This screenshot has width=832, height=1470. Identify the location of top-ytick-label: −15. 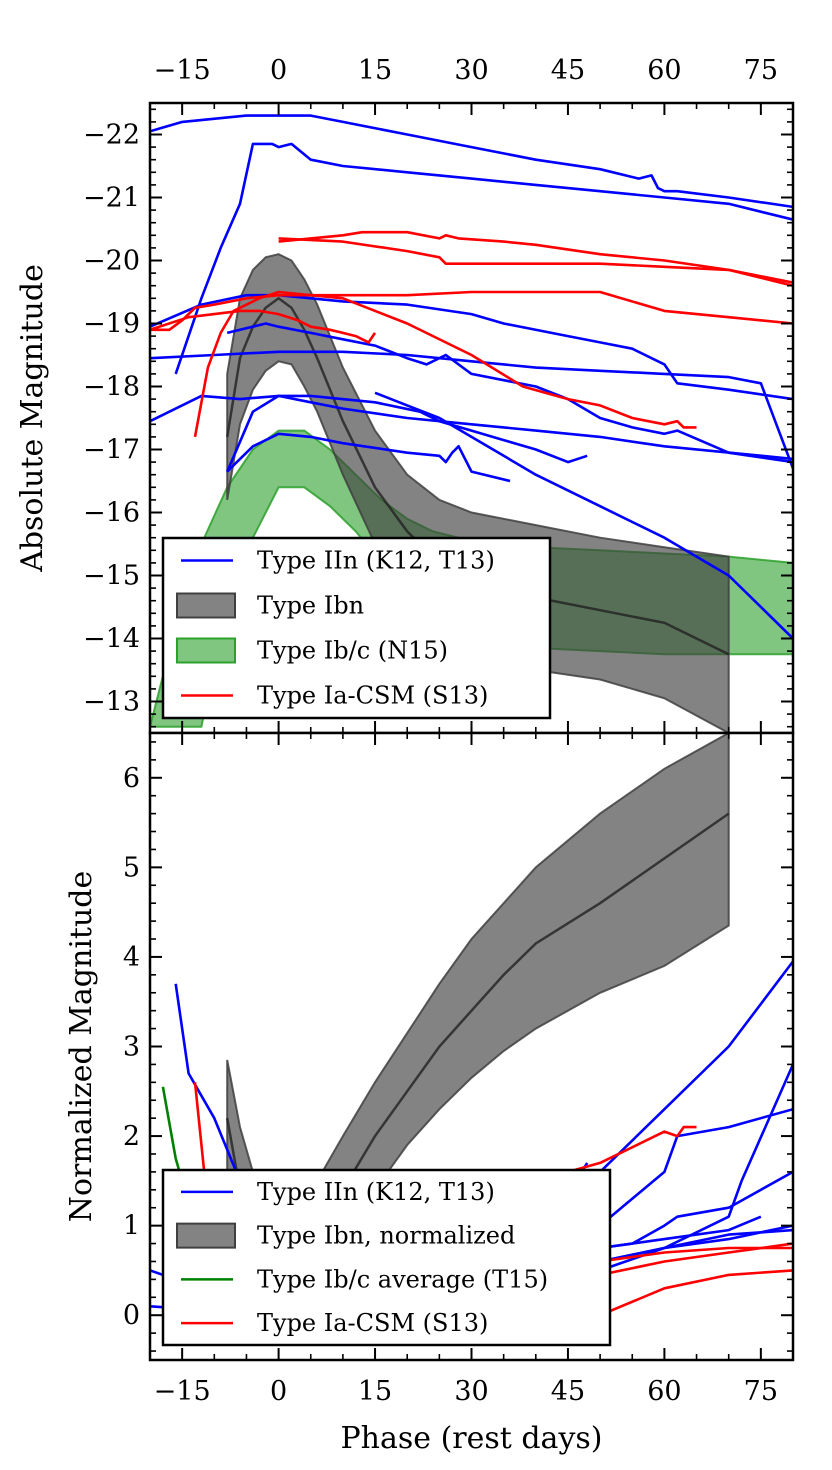
(111, 576).